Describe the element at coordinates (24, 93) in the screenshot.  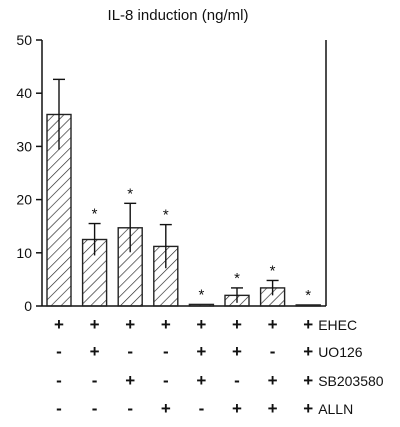
I see `y-tick-label: 40` at that location.